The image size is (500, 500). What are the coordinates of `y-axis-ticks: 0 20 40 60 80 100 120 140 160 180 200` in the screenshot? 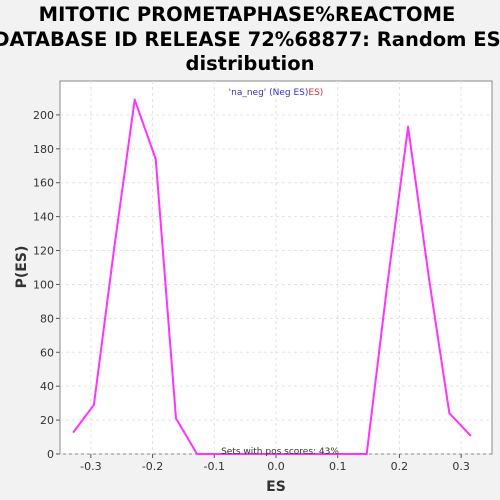 It's located at (46, 285).